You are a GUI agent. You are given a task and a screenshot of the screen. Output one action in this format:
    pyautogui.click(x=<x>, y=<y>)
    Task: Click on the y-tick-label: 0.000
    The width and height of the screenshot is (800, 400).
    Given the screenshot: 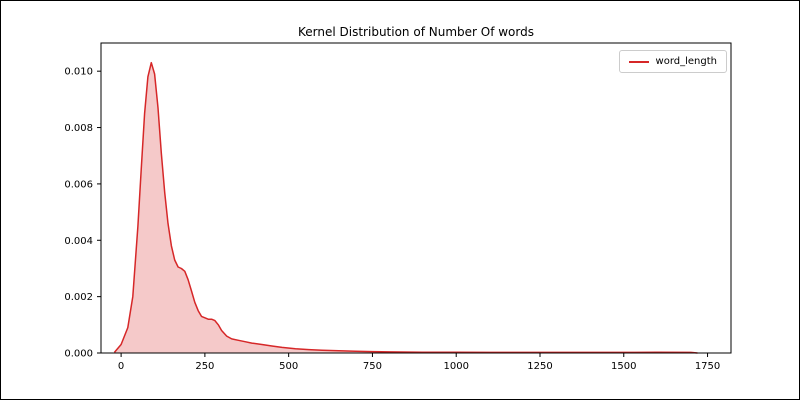 What is the action you would take?
    pyautogui.click(x=78, y=354)
    